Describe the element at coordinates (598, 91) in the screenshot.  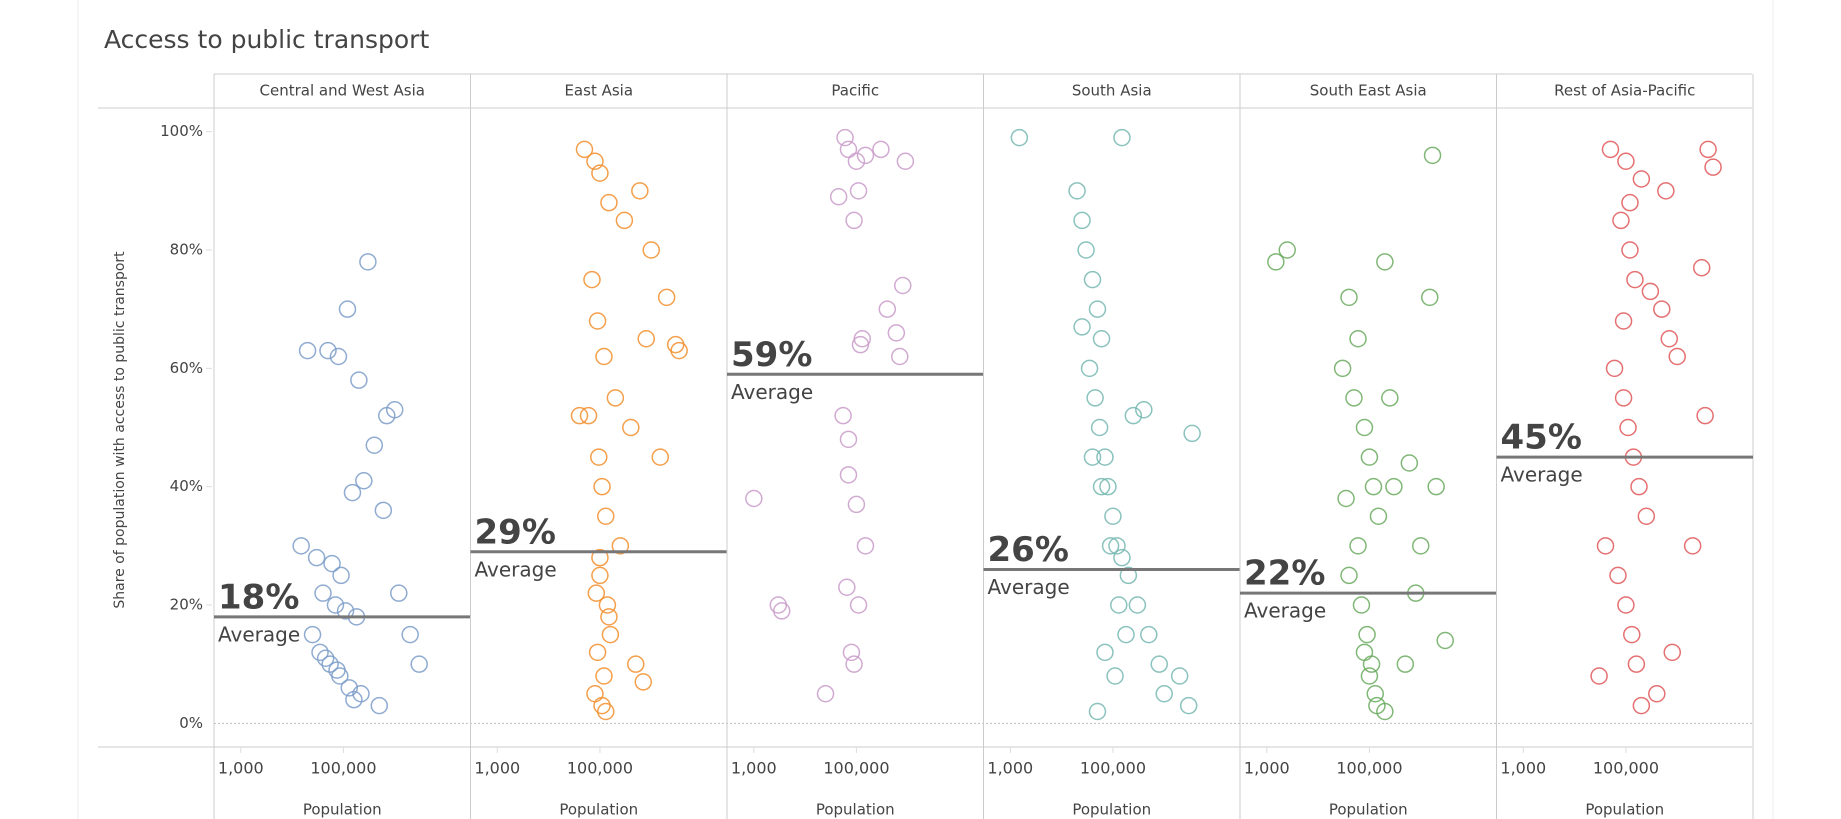
I see `panel-header: East Asia` at that location.